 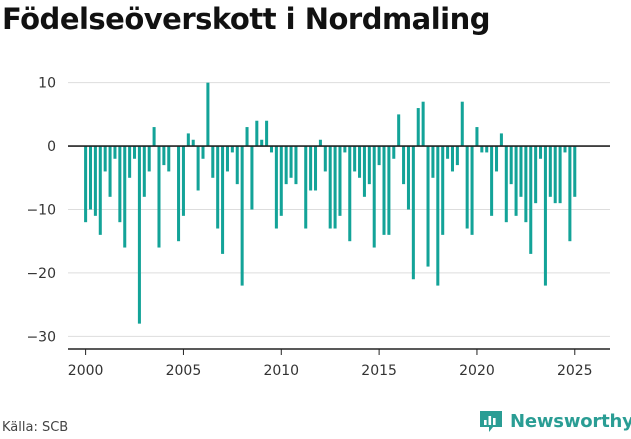 What do you see at coordinates (379, 371) in the screenshot?
I see `x-tick-label: 2015` at bounding box center [379, 371].